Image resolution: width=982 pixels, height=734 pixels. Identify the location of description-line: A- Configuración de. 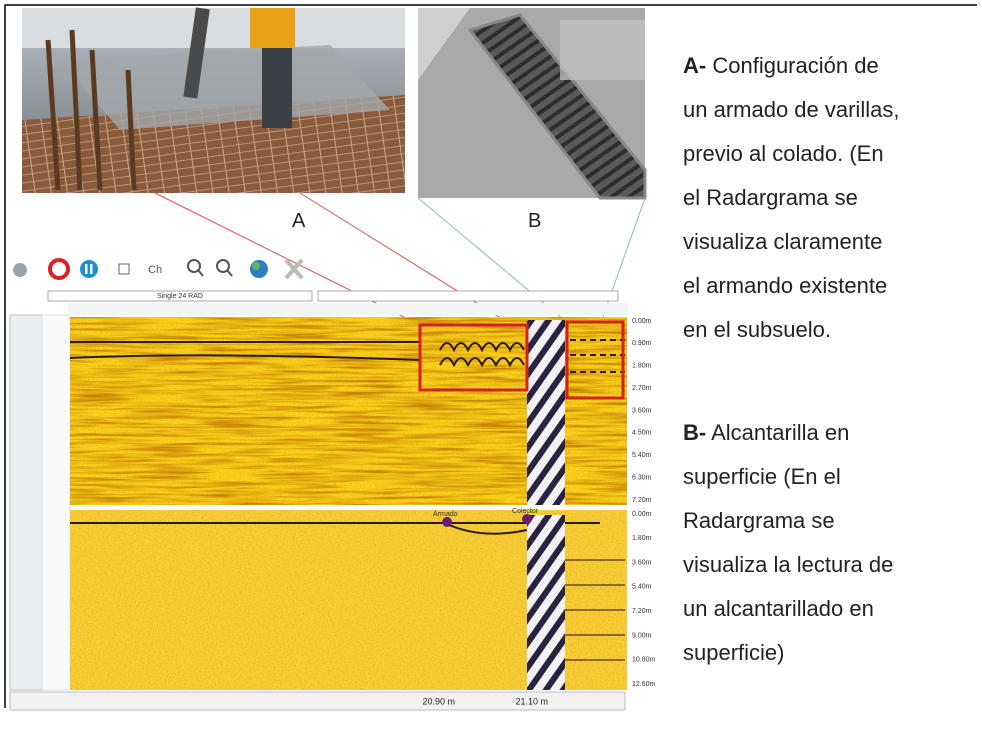
(829, 66).